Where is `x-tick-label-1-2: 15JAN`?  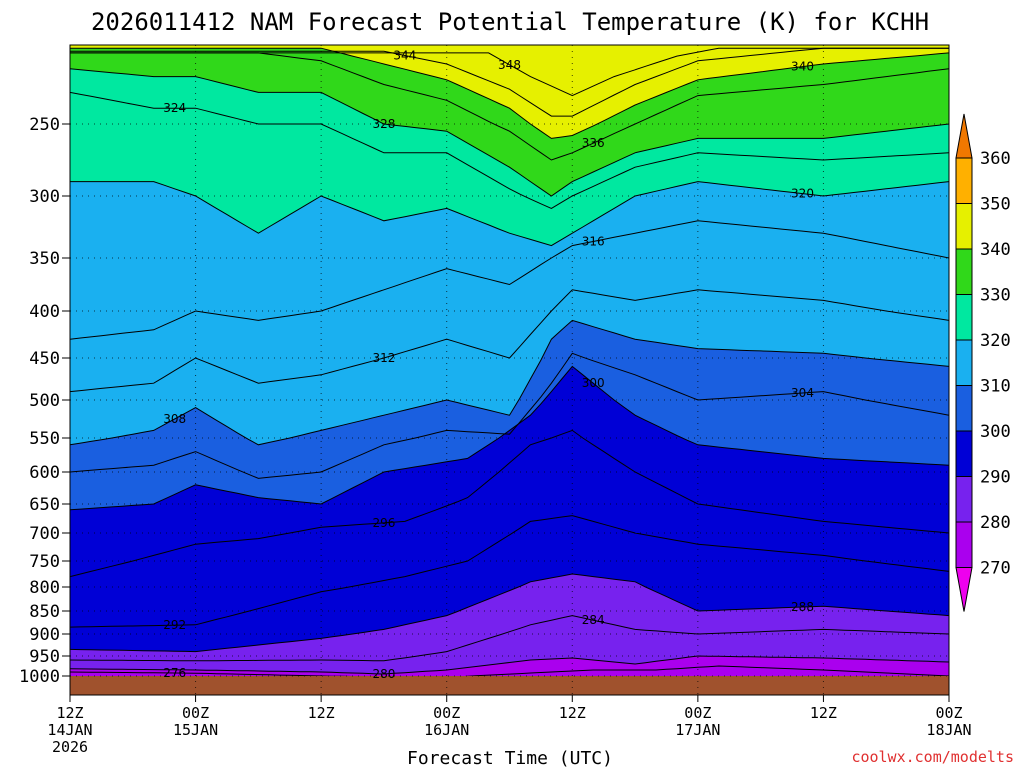 x-tick-label-1-2: 15JAN is located at coordinates (195, 730).